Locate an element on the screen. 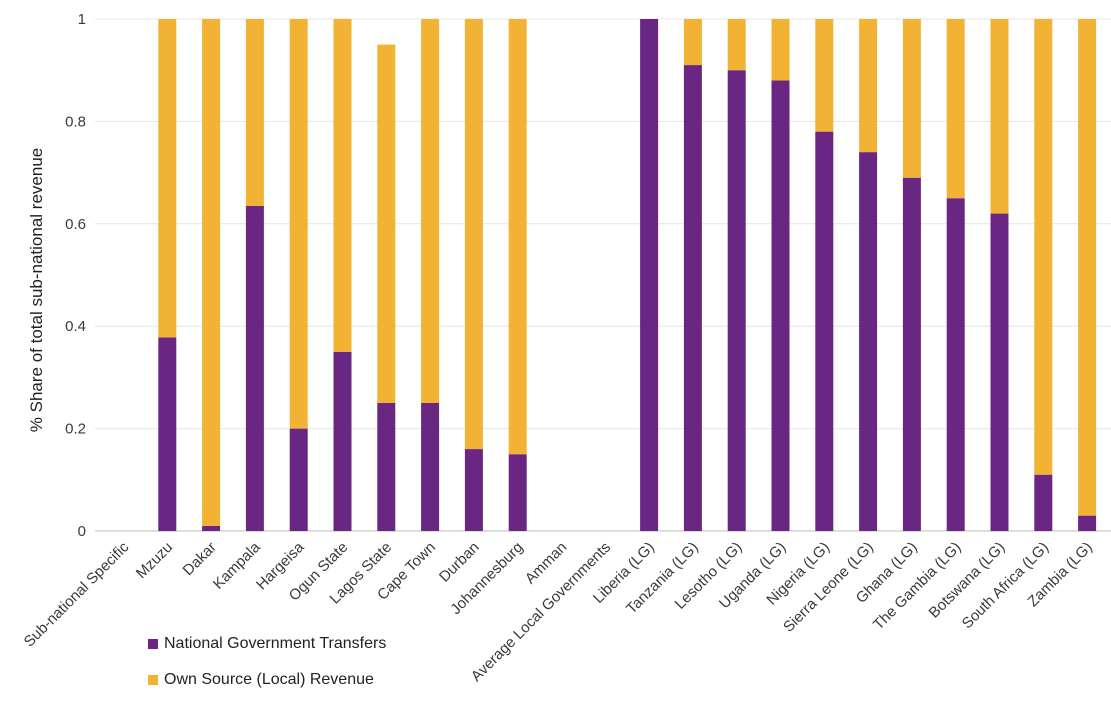 This screenshot has width=1111, height=706. y-tick-label: 0.2 is located at coordinates (75, 429).